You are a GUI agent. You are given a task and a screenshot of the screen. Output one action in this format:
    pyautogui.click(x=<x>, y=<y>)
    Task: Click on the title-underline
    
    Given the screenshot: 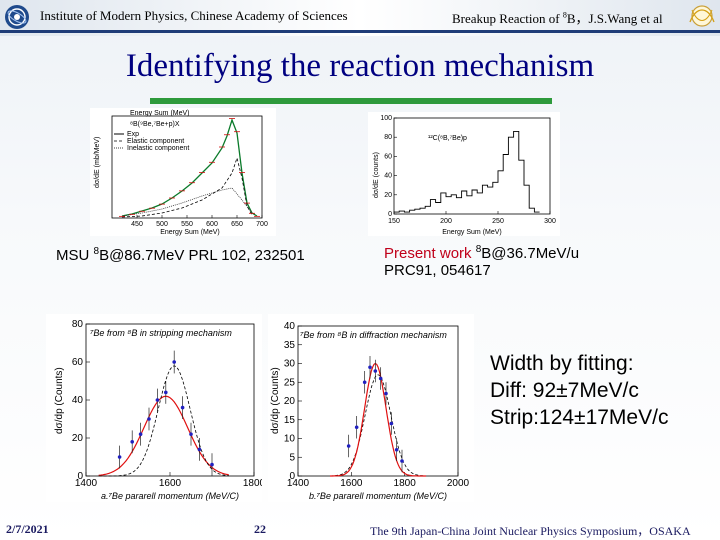 What is the action you would take?
    pyautogui.click(x=351, y=101)
    